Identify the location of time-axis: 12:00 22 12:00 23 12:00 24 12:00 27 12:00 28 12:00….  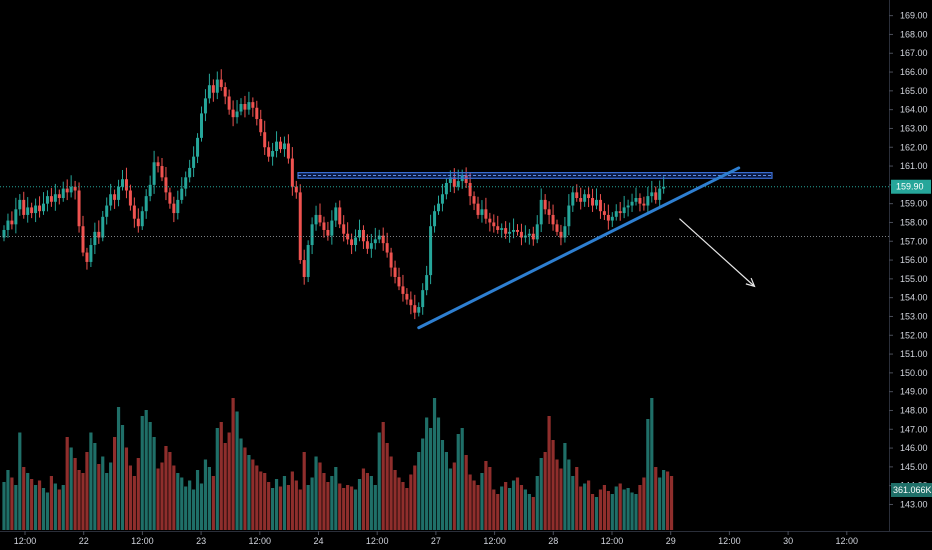
(466, 538).